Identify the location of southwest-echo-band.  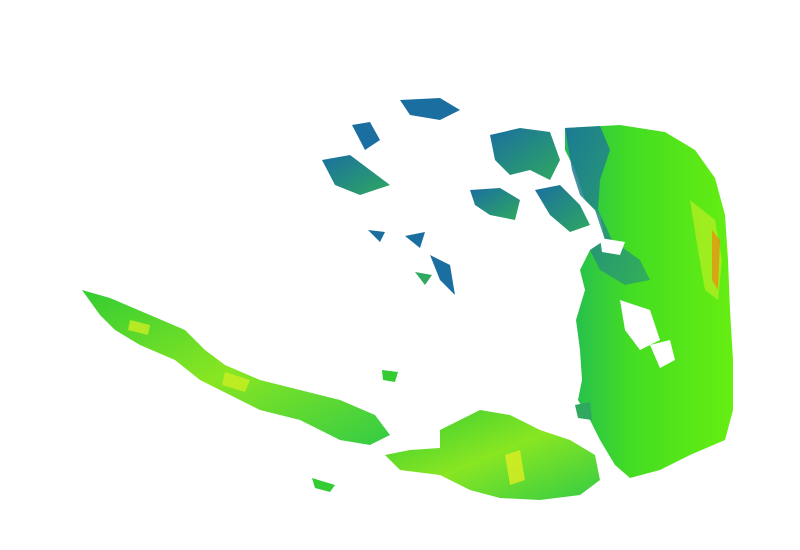
(236, 367).